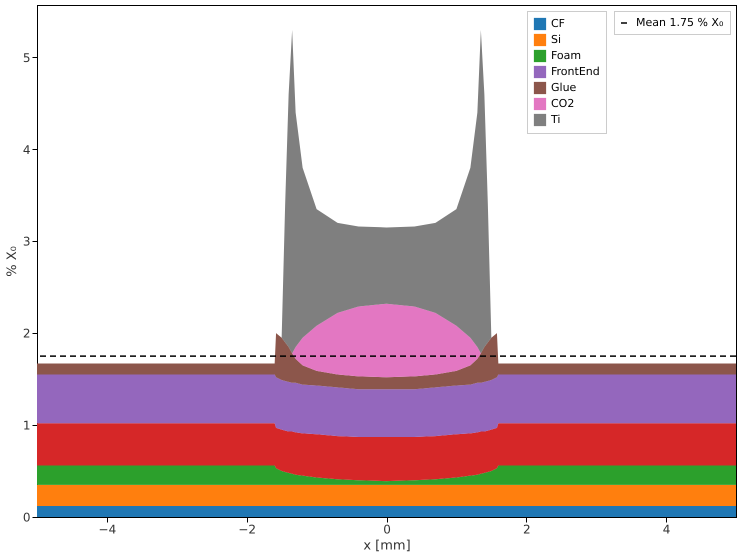  Describe the element at coordinates (566, 55) in the screenshot. I see `legend-label: Foam` at that location.